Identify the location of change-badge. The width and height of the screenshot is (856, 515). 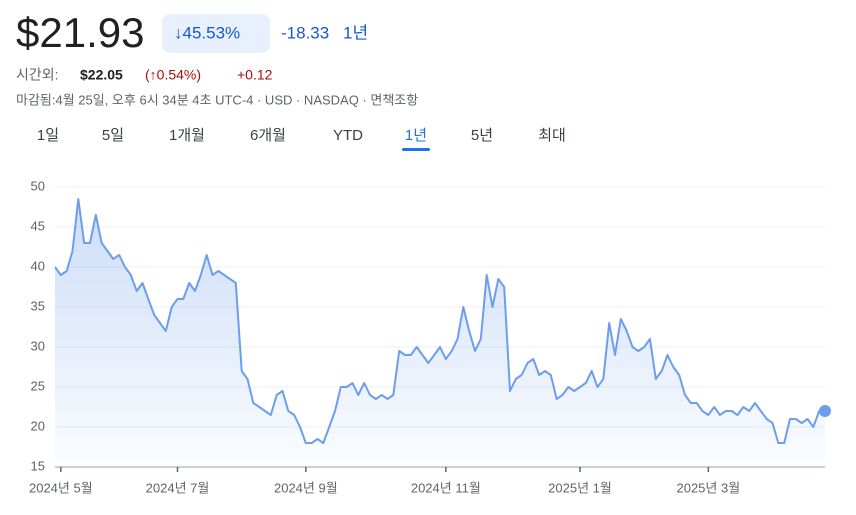
(216, 33).